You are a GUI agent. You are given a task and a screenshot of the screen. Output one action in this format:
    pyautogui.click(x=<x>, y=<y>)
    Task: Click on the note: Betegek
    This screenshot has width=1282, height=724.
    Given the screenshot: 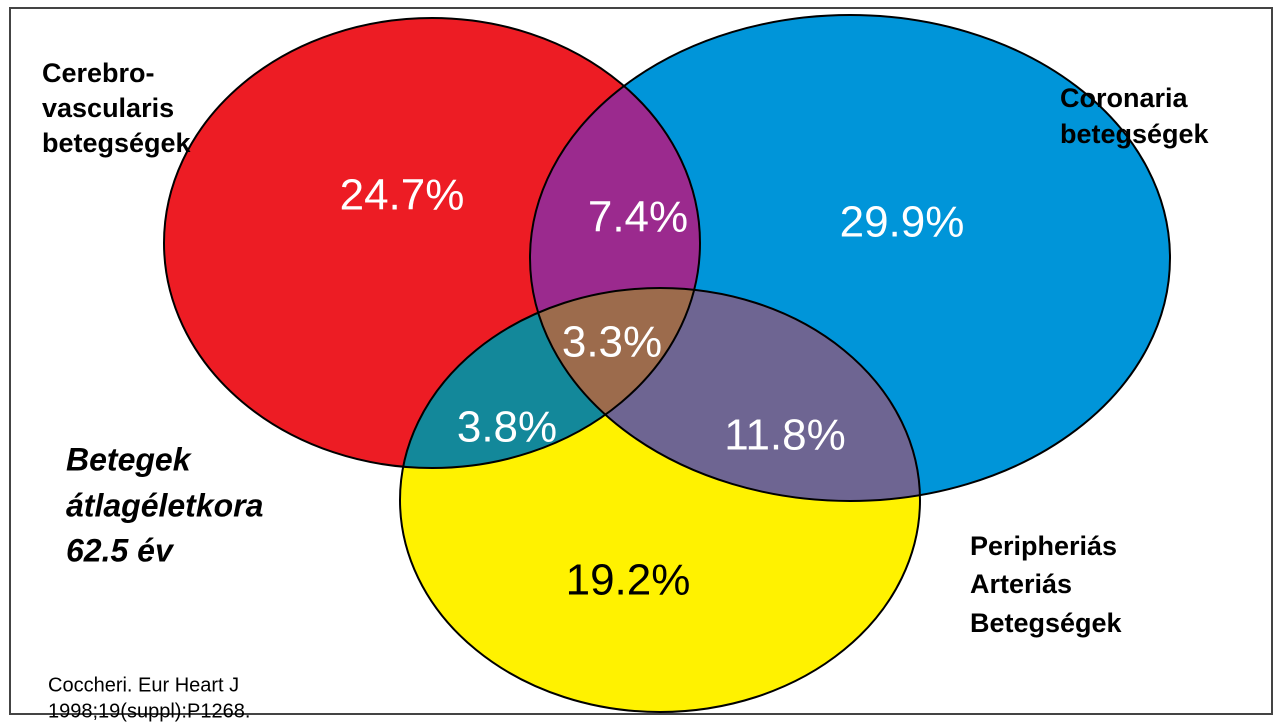 What is the action you would take?
    pyautogui.click(x=129, y=459)
    